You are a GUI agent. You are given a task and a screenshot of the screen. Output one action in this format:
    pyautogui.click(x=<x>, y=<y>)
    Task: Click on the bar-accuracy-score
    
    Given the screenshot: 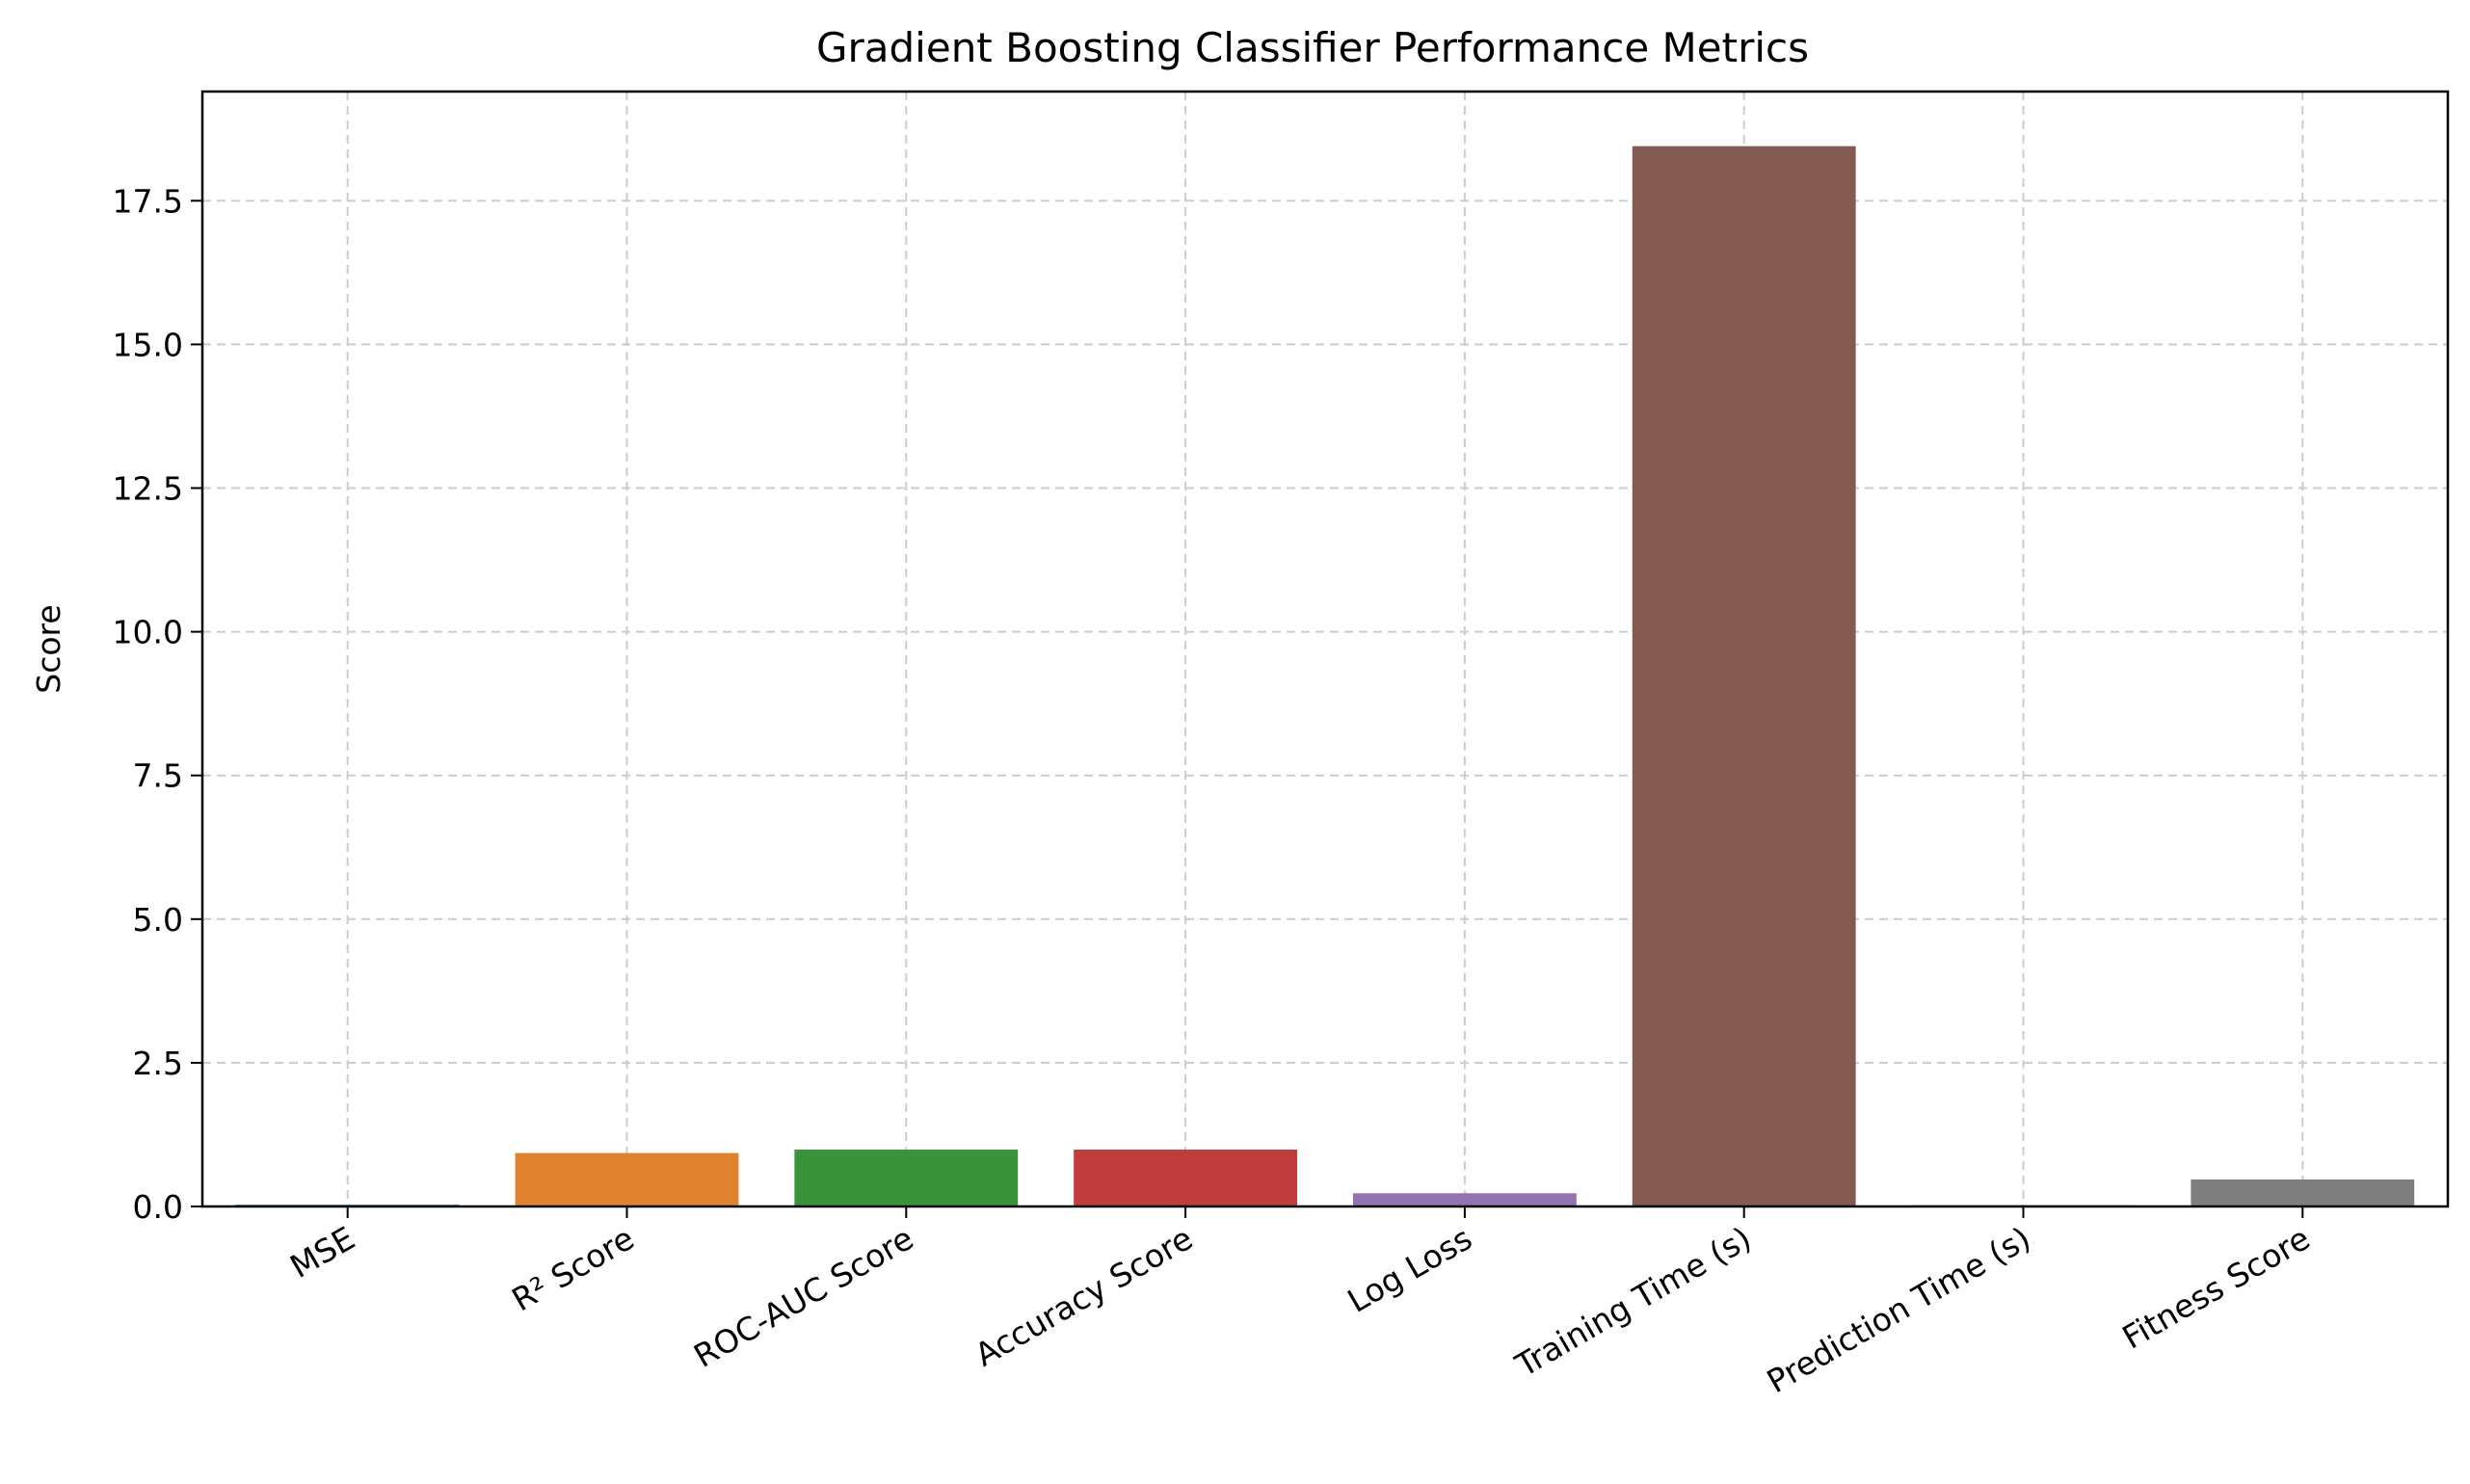 What is the action you would take?
    pyautogui.click(x=1186, y=1177)
    